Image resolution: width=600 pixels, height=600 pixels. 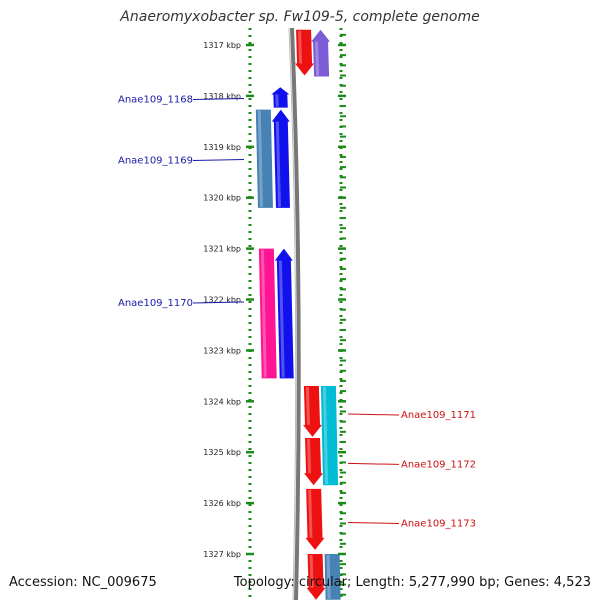 I want to click on gene-feature-steel-bottom, so click(x=332, y=577).